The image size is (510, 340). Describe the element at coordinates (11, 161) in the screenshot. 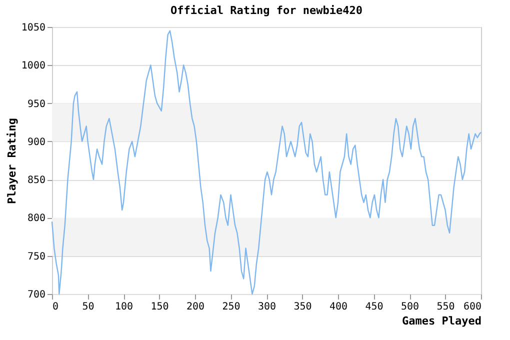

I see `y-axis-title: Player Rating` at that location.